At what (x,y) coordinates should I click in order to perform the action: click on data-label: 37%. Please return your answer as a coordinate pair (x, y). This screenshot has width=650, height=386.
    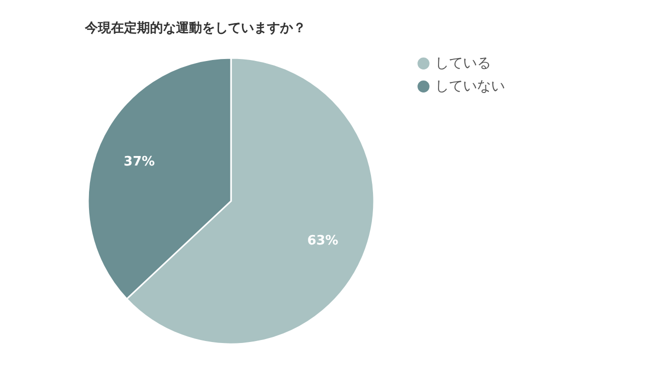
    Looking at the image, I should click on (139, 162).